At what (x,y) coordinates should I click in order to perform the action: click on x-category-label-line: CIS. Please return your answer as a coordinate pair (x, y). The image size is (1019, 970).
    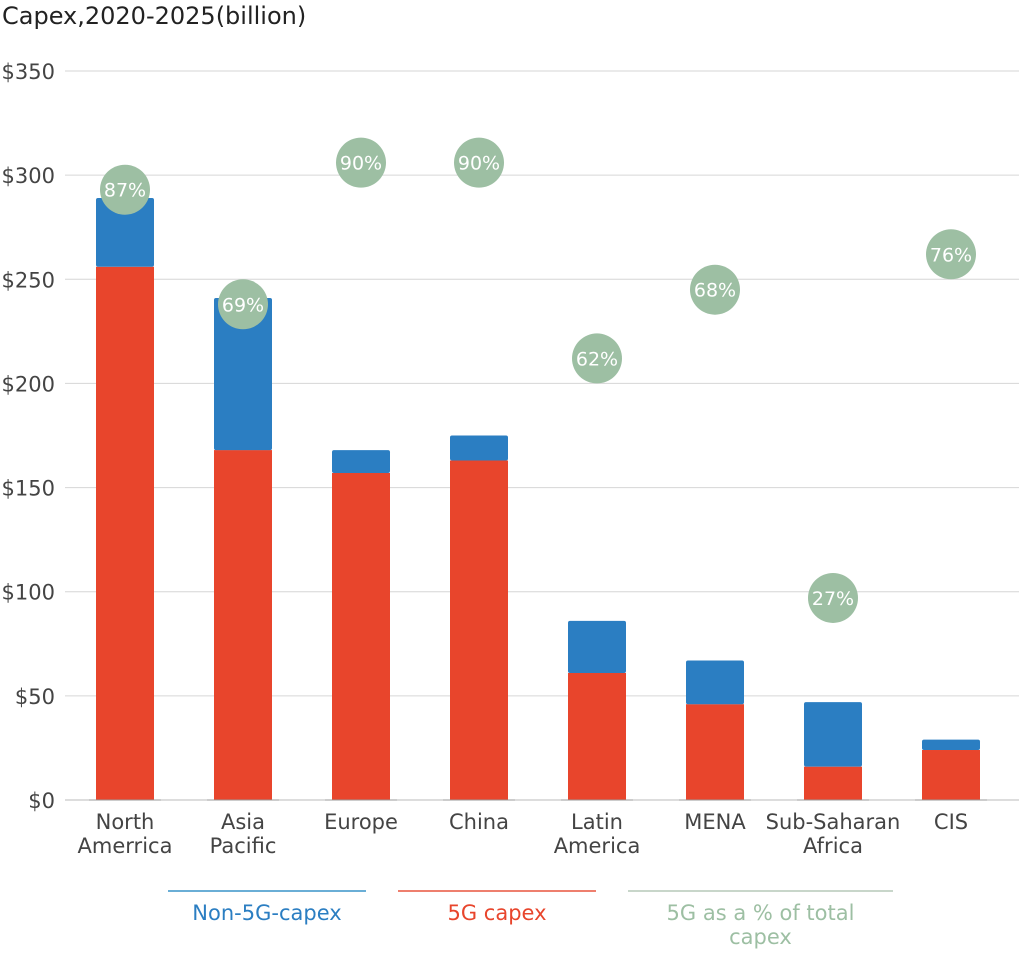
    Looking at the image, I should click on (951, 822).